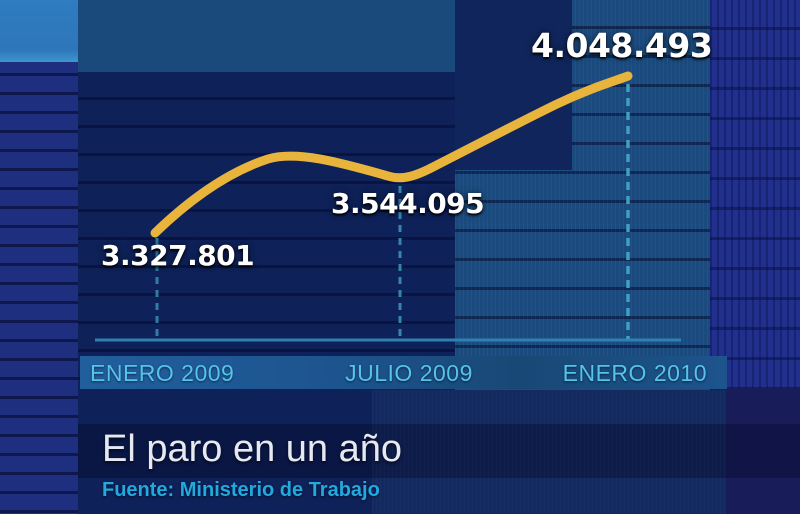  What do you see at coordinates (39, 31) in the screenshot?
I see `background-panel-top-left` at bounding box center [39, 31].